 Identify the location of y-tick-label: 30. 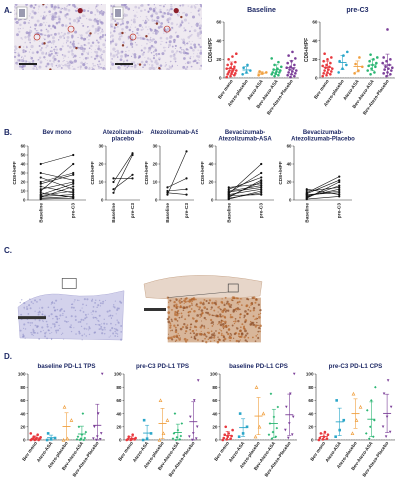
(155, 146).